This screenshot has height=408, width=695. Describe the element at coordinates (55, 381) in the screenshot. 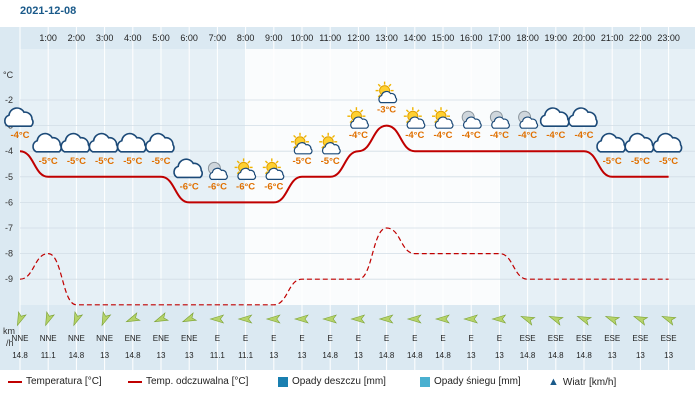

I see `legend-temp: Temperatura [°C]` at that location.